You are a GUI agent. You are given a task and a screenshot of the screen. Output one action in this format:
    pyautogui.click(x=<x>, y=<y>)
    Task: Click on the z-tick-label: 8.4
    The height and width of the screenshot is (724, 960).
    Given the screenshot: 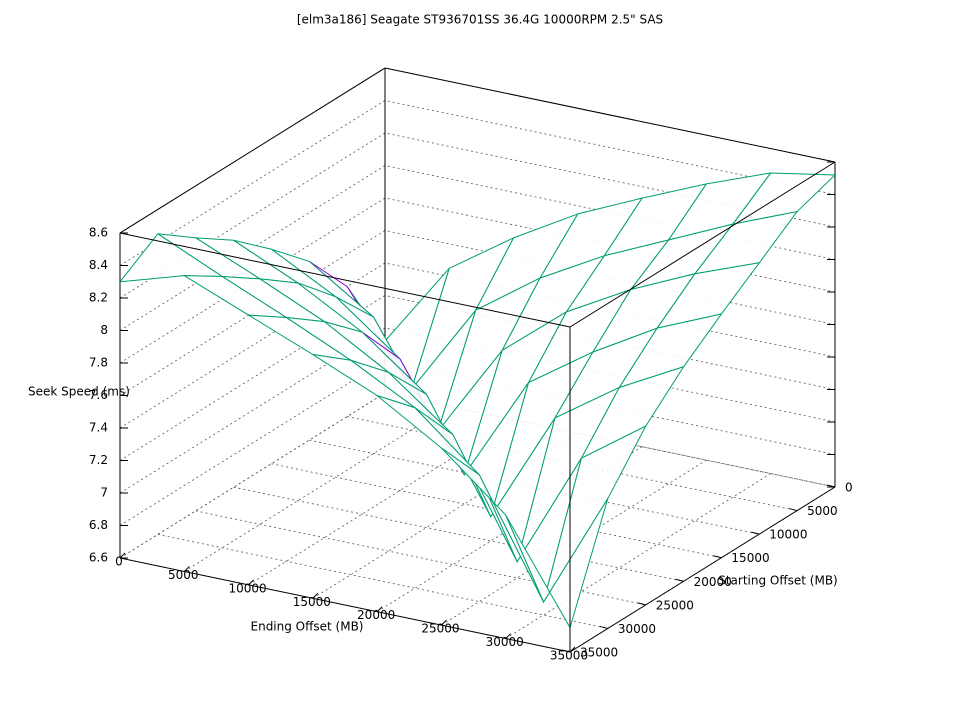 What is the action you would take?
    pyautogui.click(x=98, y=265)
    